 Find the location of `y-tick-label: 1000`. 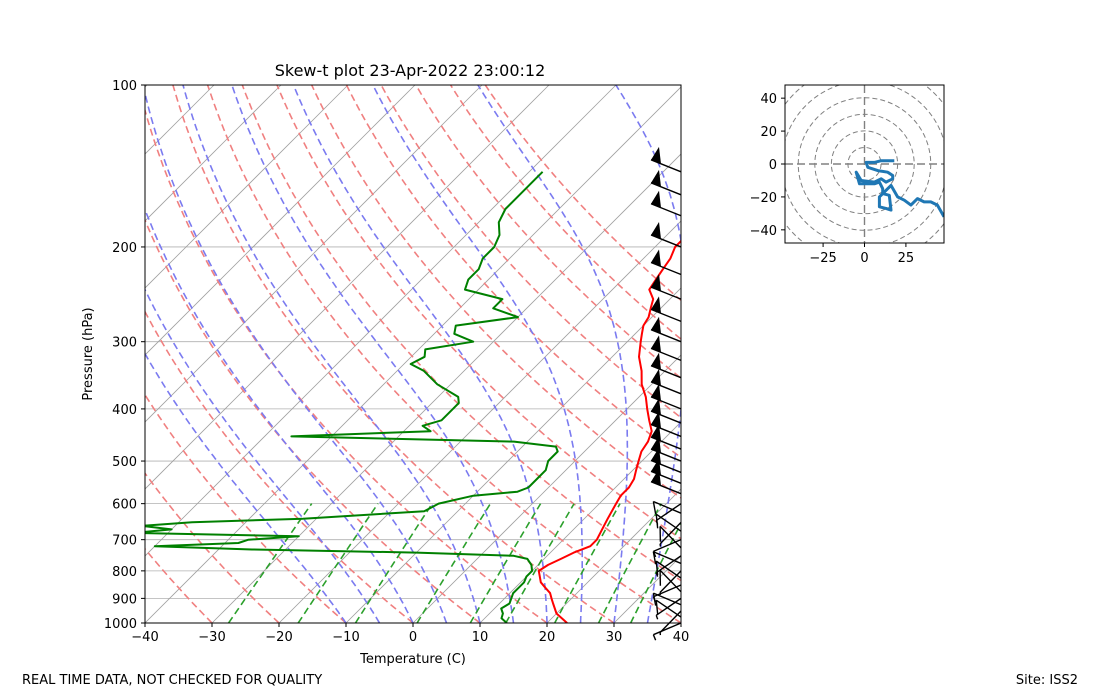

y-tick-label: 1000 is located at coordinates (120, 624).